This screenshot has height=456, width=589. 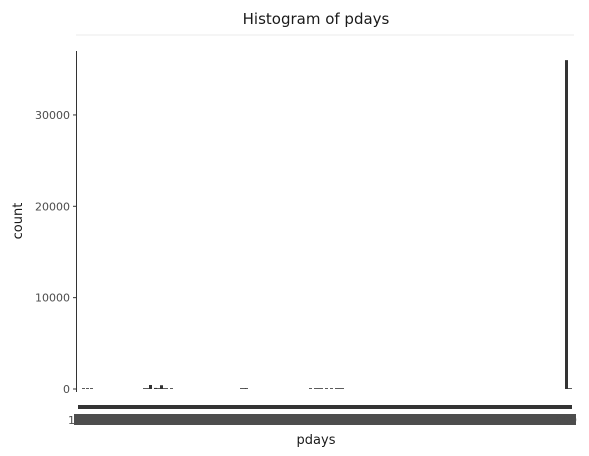 What do you see at coordinates (316, 19) in the screenshot?
I see `chart-title: Histogram of pdays` at bounding box center [316, 19].